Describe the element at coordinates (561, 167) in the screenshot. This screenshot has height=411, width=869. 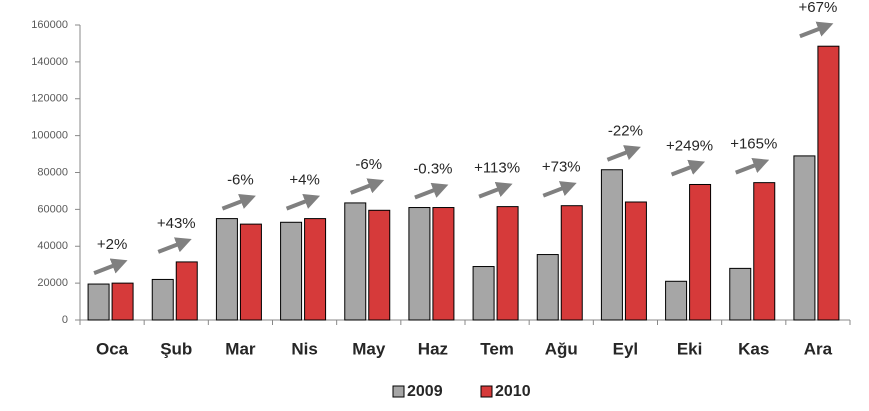
I see `change-label: +73%` at that location.